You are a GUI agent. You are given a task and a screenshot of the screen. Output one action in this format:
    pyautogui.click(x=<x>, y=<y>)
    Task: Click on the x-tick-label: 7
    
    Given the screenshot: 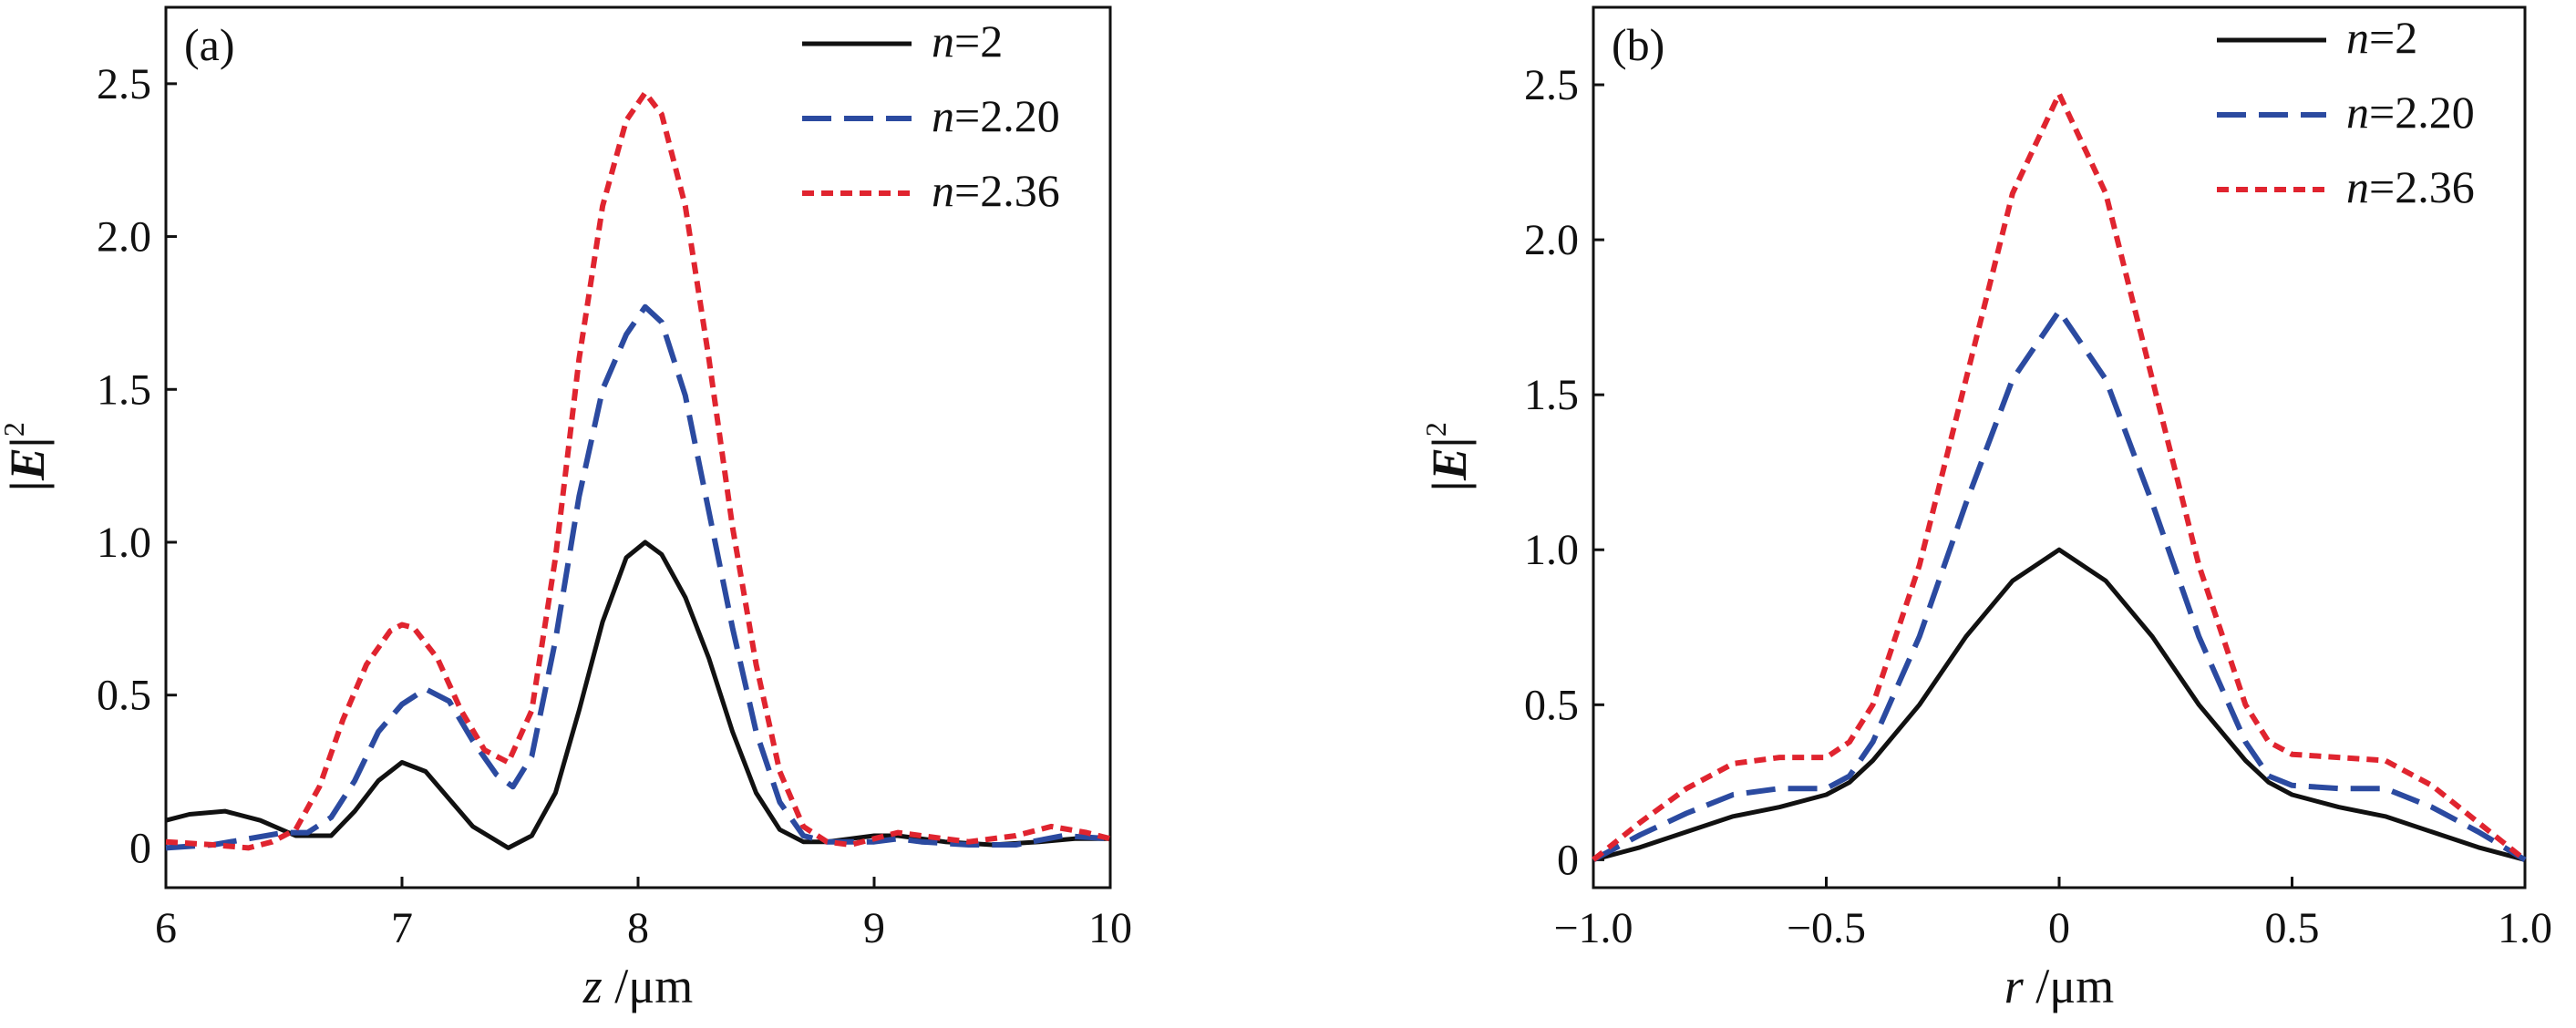 What is the action you would take?
    pyautogui.click(x=402, y=928)
    